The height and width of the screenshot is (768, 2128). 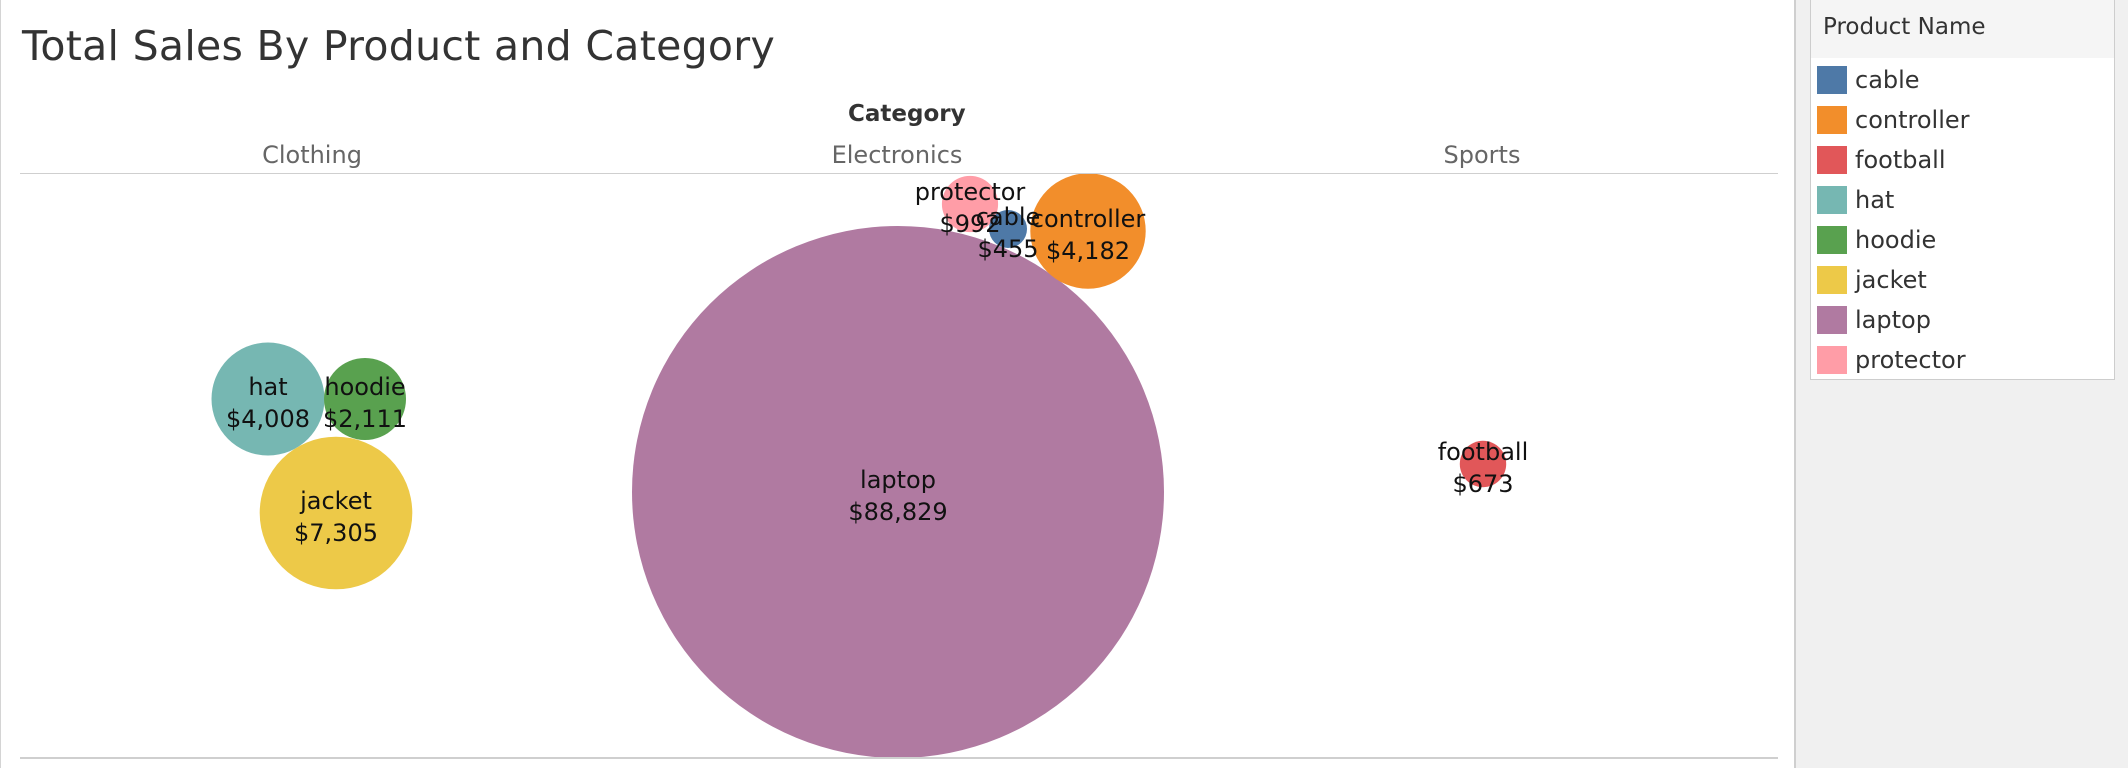 What do you see at coordinates (897, 155) in the screenshot?
I see `column-header-electronics: Electronics` at bounding box center [897, 155].